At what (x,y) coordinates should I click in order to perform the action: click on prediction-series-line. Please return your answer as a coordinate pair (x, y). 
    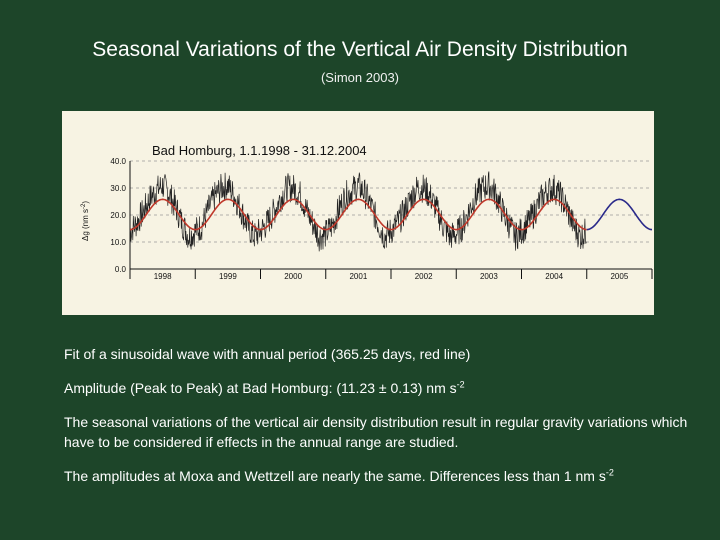
    Looking at the image, I should click on (619, 214).